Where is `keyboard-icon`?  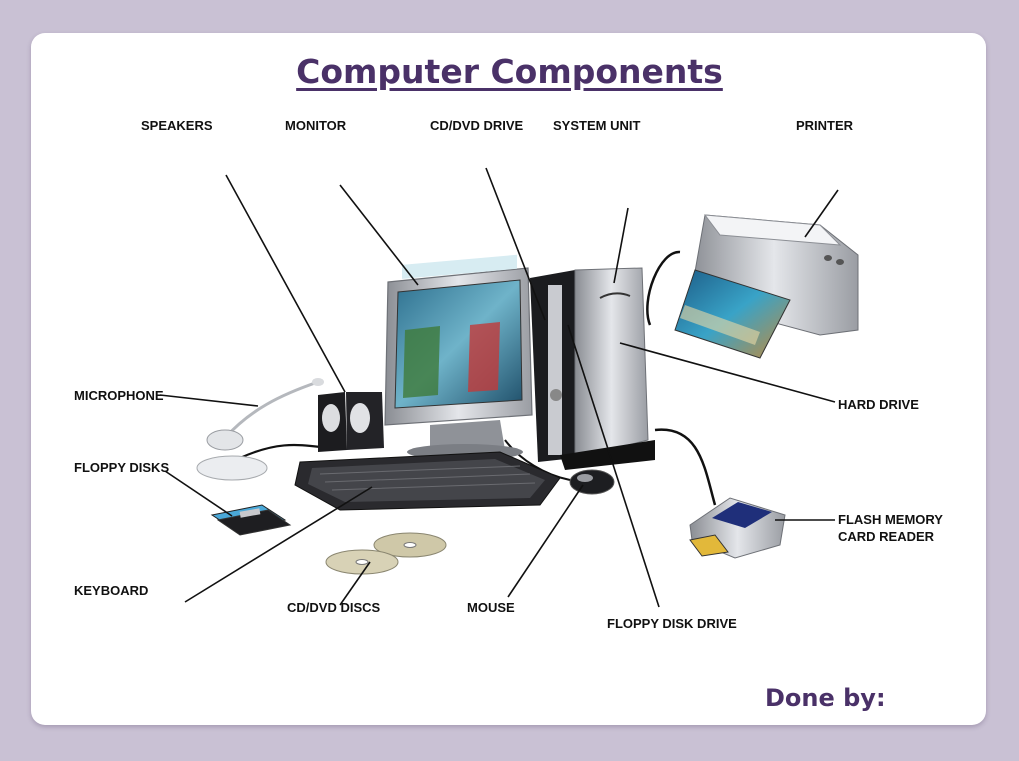 keyboard-icon is located at coordinates (427, 481).